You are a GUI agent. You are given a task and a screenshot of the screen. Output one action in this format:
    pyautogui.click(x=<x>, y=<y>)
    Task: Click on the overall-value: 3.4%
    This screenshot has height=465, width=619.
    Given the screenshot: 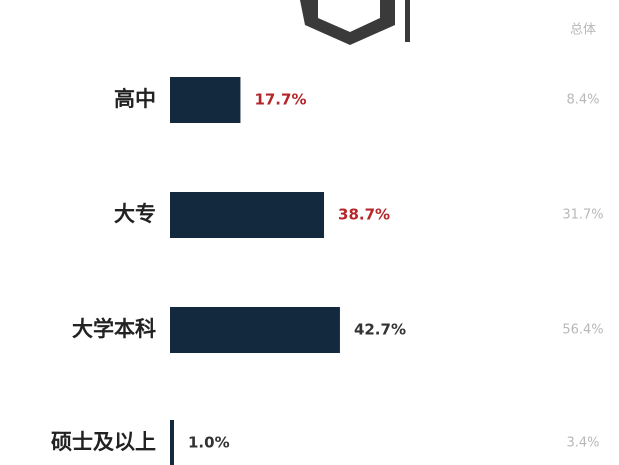 What is the action you would take?
    pyautogui.click(x=582, y=443)
    